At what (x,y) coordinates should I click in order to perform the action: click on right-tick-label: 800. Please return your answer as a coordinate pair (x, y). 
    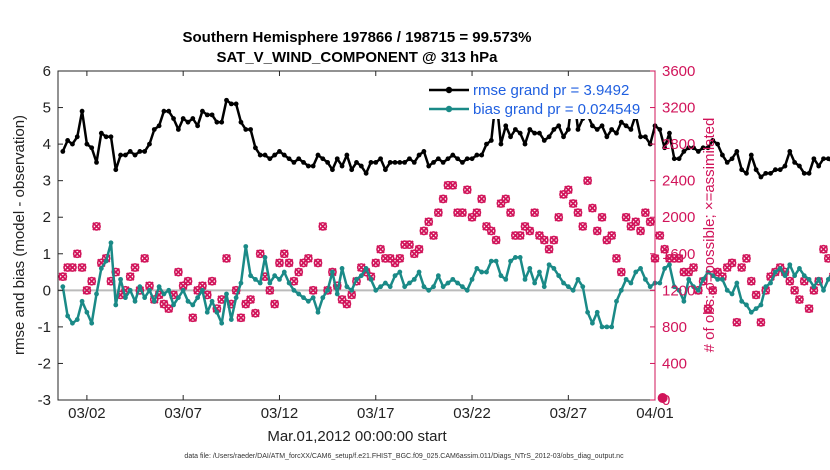
    Looking at the image, I should click on (674, 327).